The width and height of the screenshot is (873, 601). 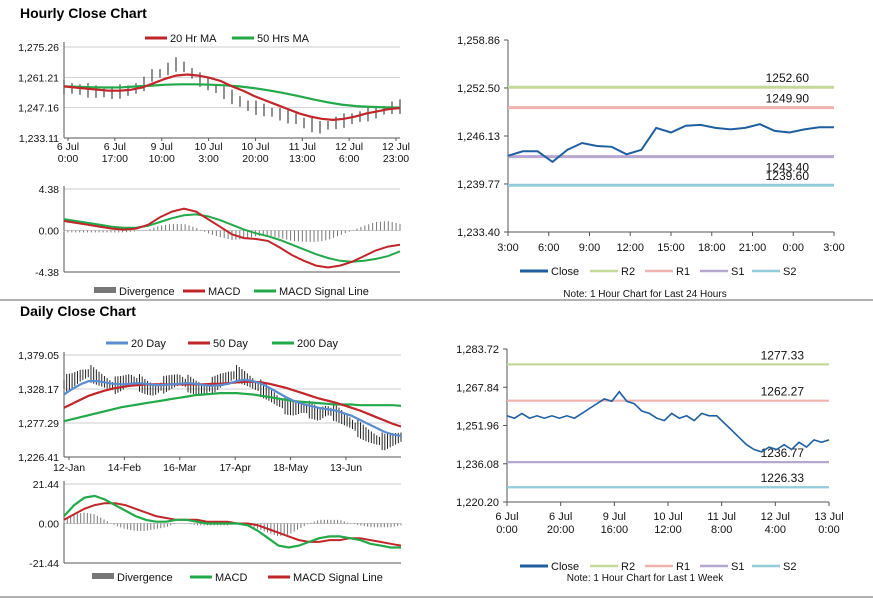 I want to click on hourly_levels-ytick: 1,258.86, so click(x=478, y=41).